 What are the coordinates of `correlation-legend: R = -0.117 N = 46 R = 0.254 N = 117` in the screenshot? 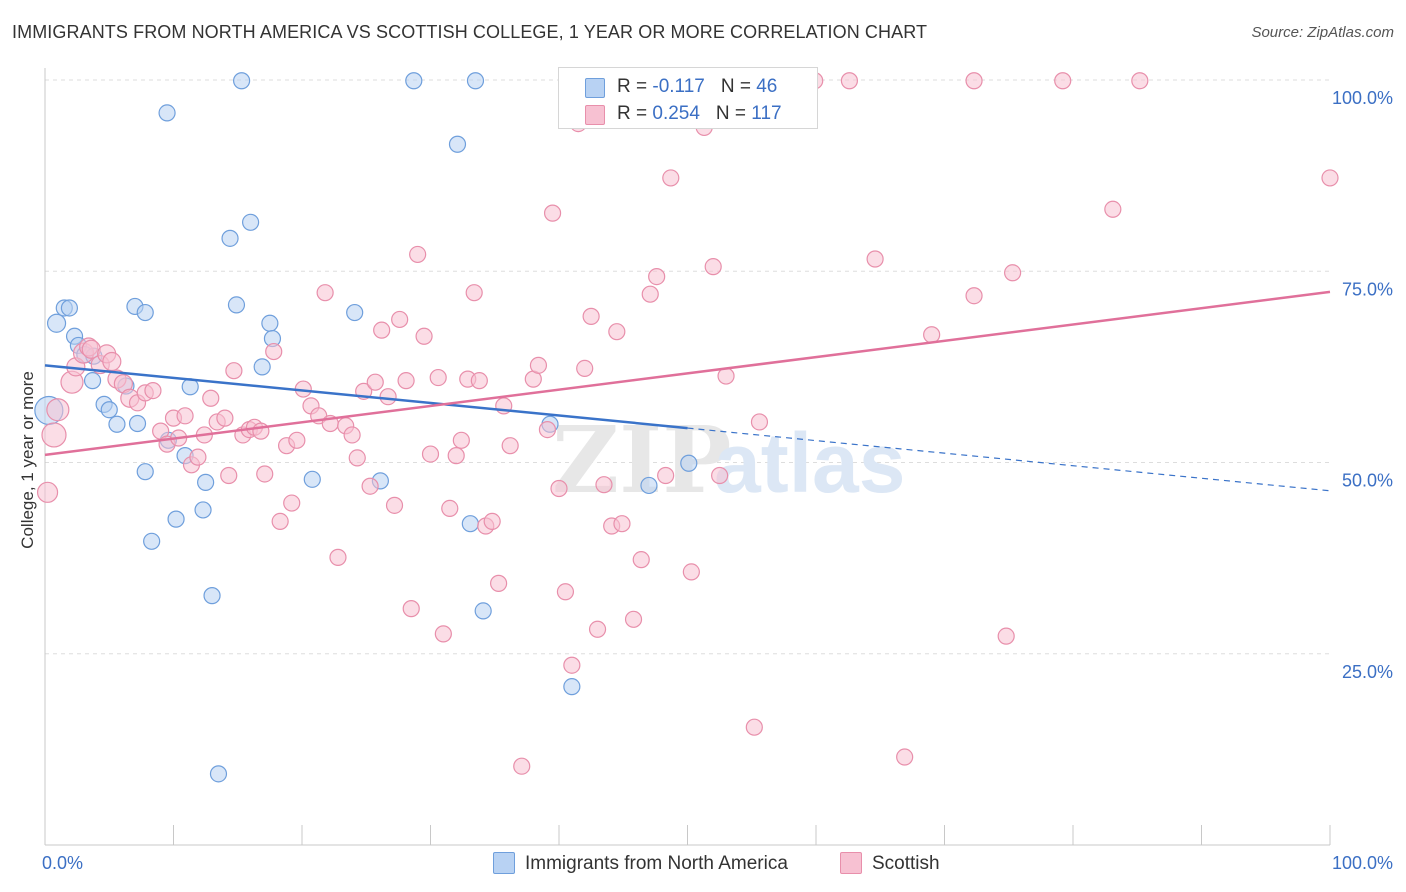 It's located at (688, 98).